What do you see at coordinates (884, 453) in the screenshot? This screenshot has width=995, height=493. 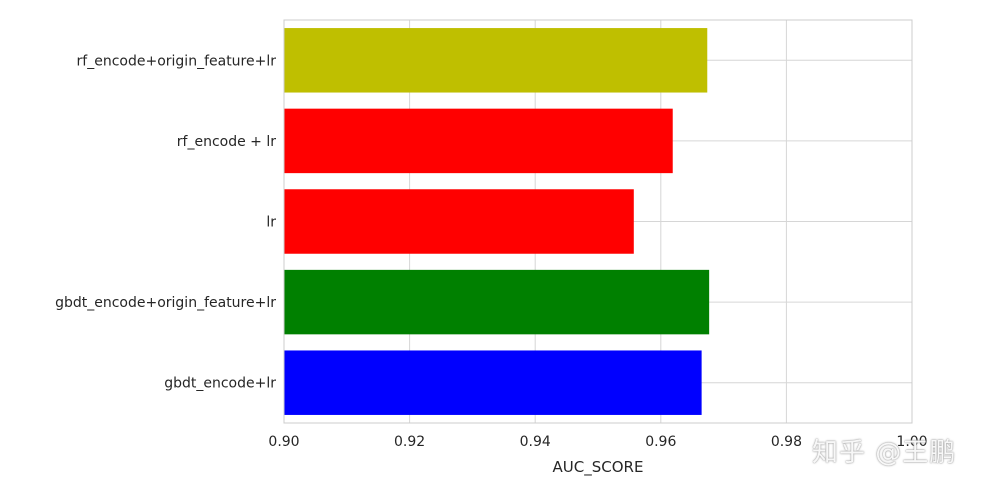 I see `watermark: 知乎 @王鹏` at bounding box center [884, 453].